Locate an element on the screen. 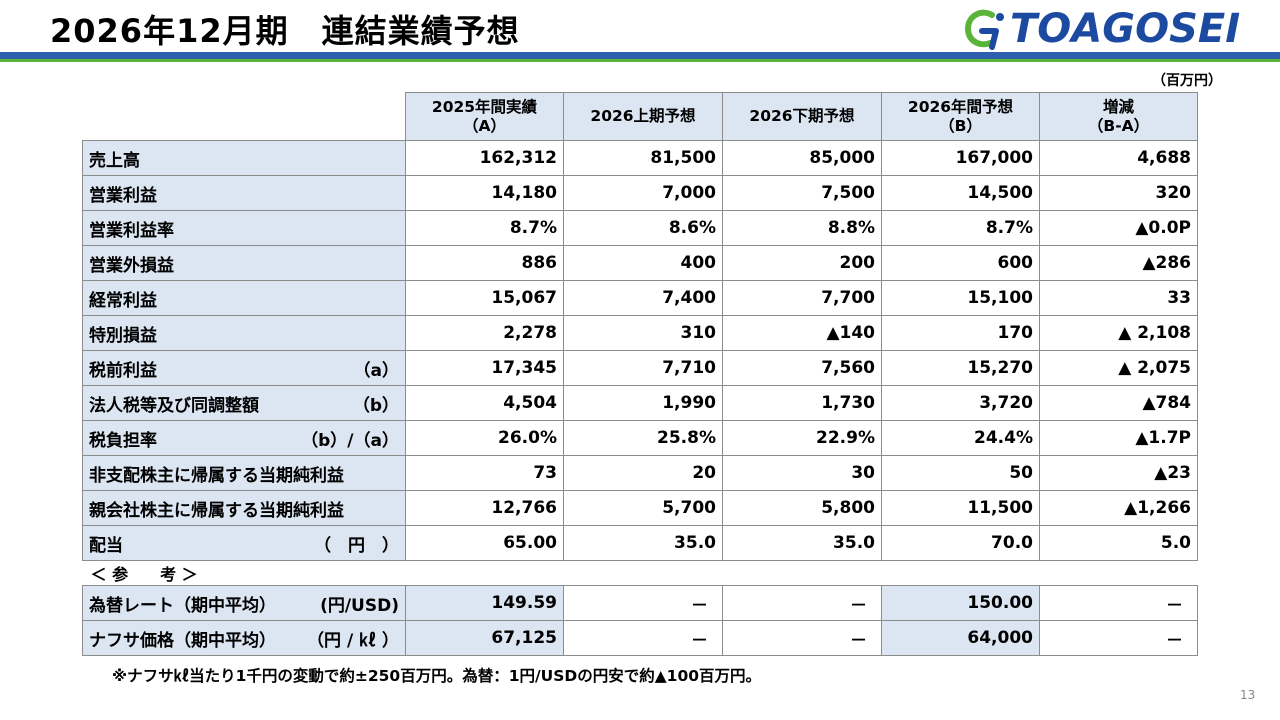  table-row: 経常利益 15,067 7,400 7,700 15,100 33 is located at coordinates (640, 298).